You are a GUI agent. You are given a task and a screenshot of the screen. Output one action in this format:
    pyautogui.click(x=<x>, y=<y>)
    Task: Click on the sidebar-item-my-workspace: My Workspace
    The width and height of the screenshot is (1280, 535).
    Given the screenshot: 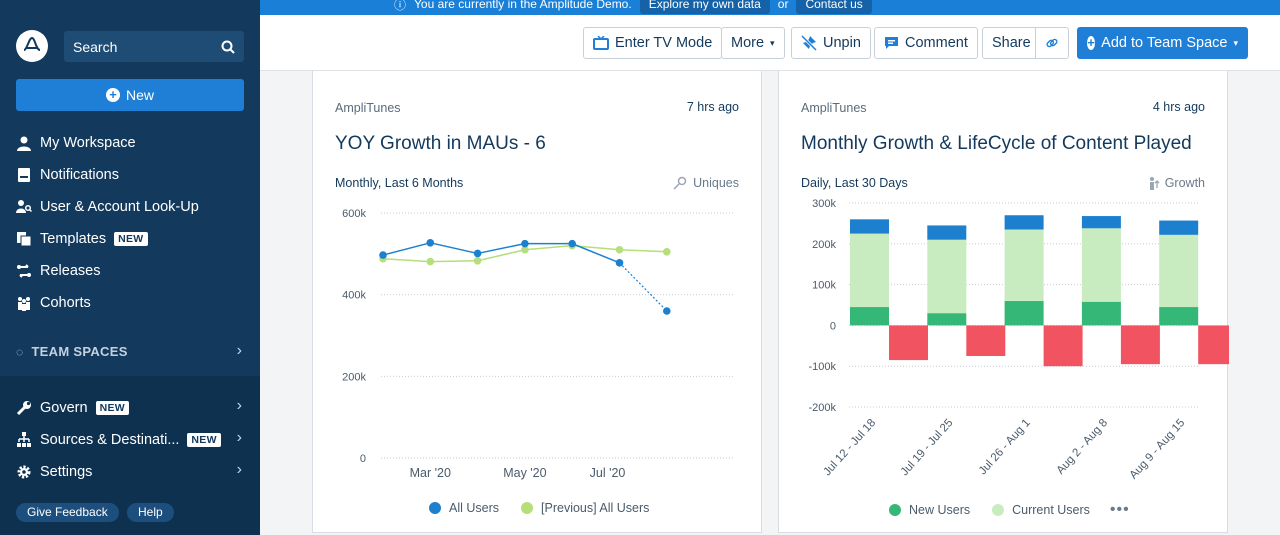 What is the action you would take?
    pyautogui.click(x=76, y=143)
    